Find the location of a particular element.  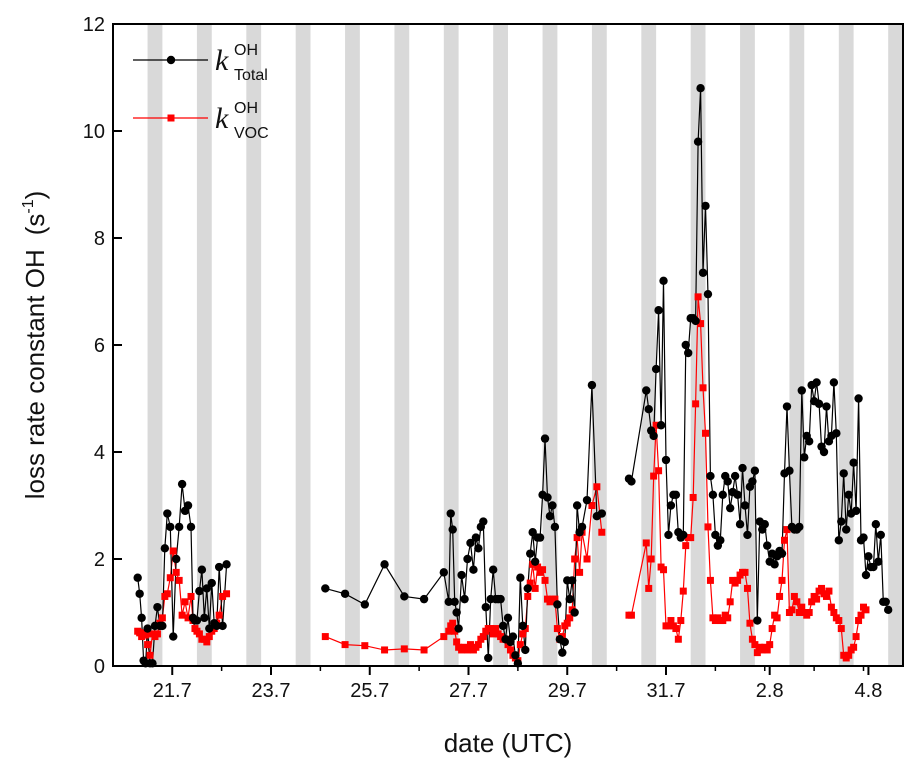

x-tick-label: 27.7 is located at coordinates (468, 691).